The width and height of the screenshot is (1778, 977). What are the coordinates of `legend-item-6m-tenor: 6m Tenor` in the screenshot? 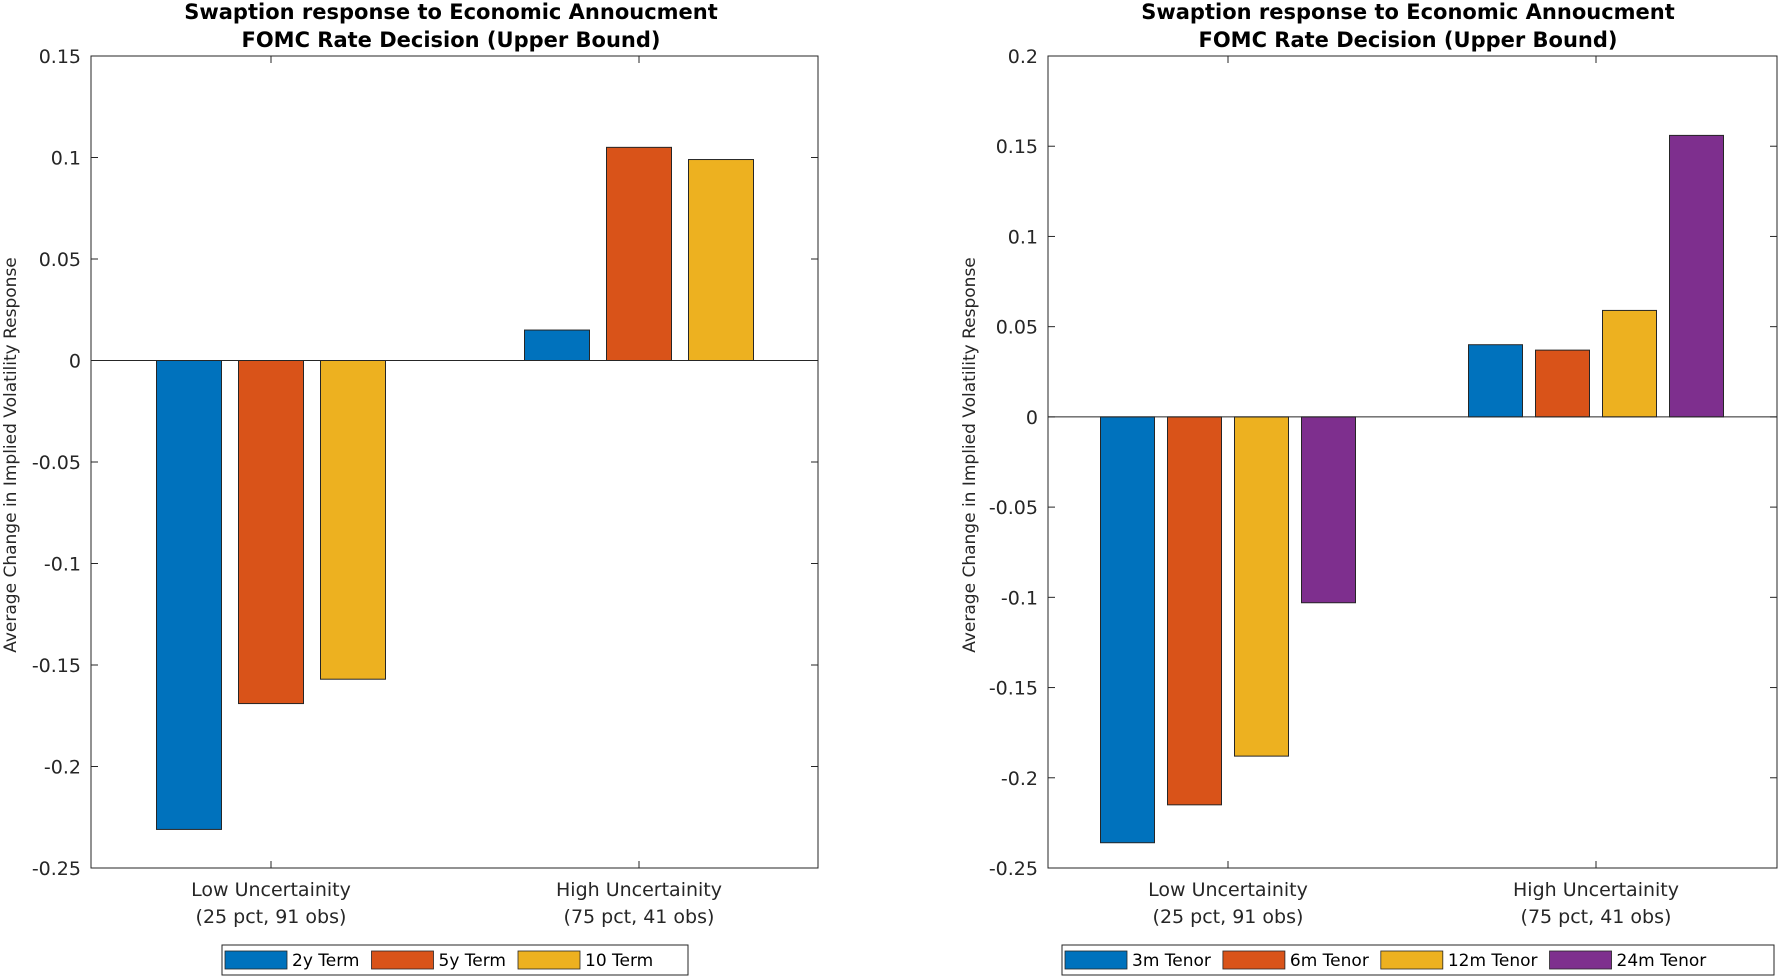 It's located at (1295, 960).